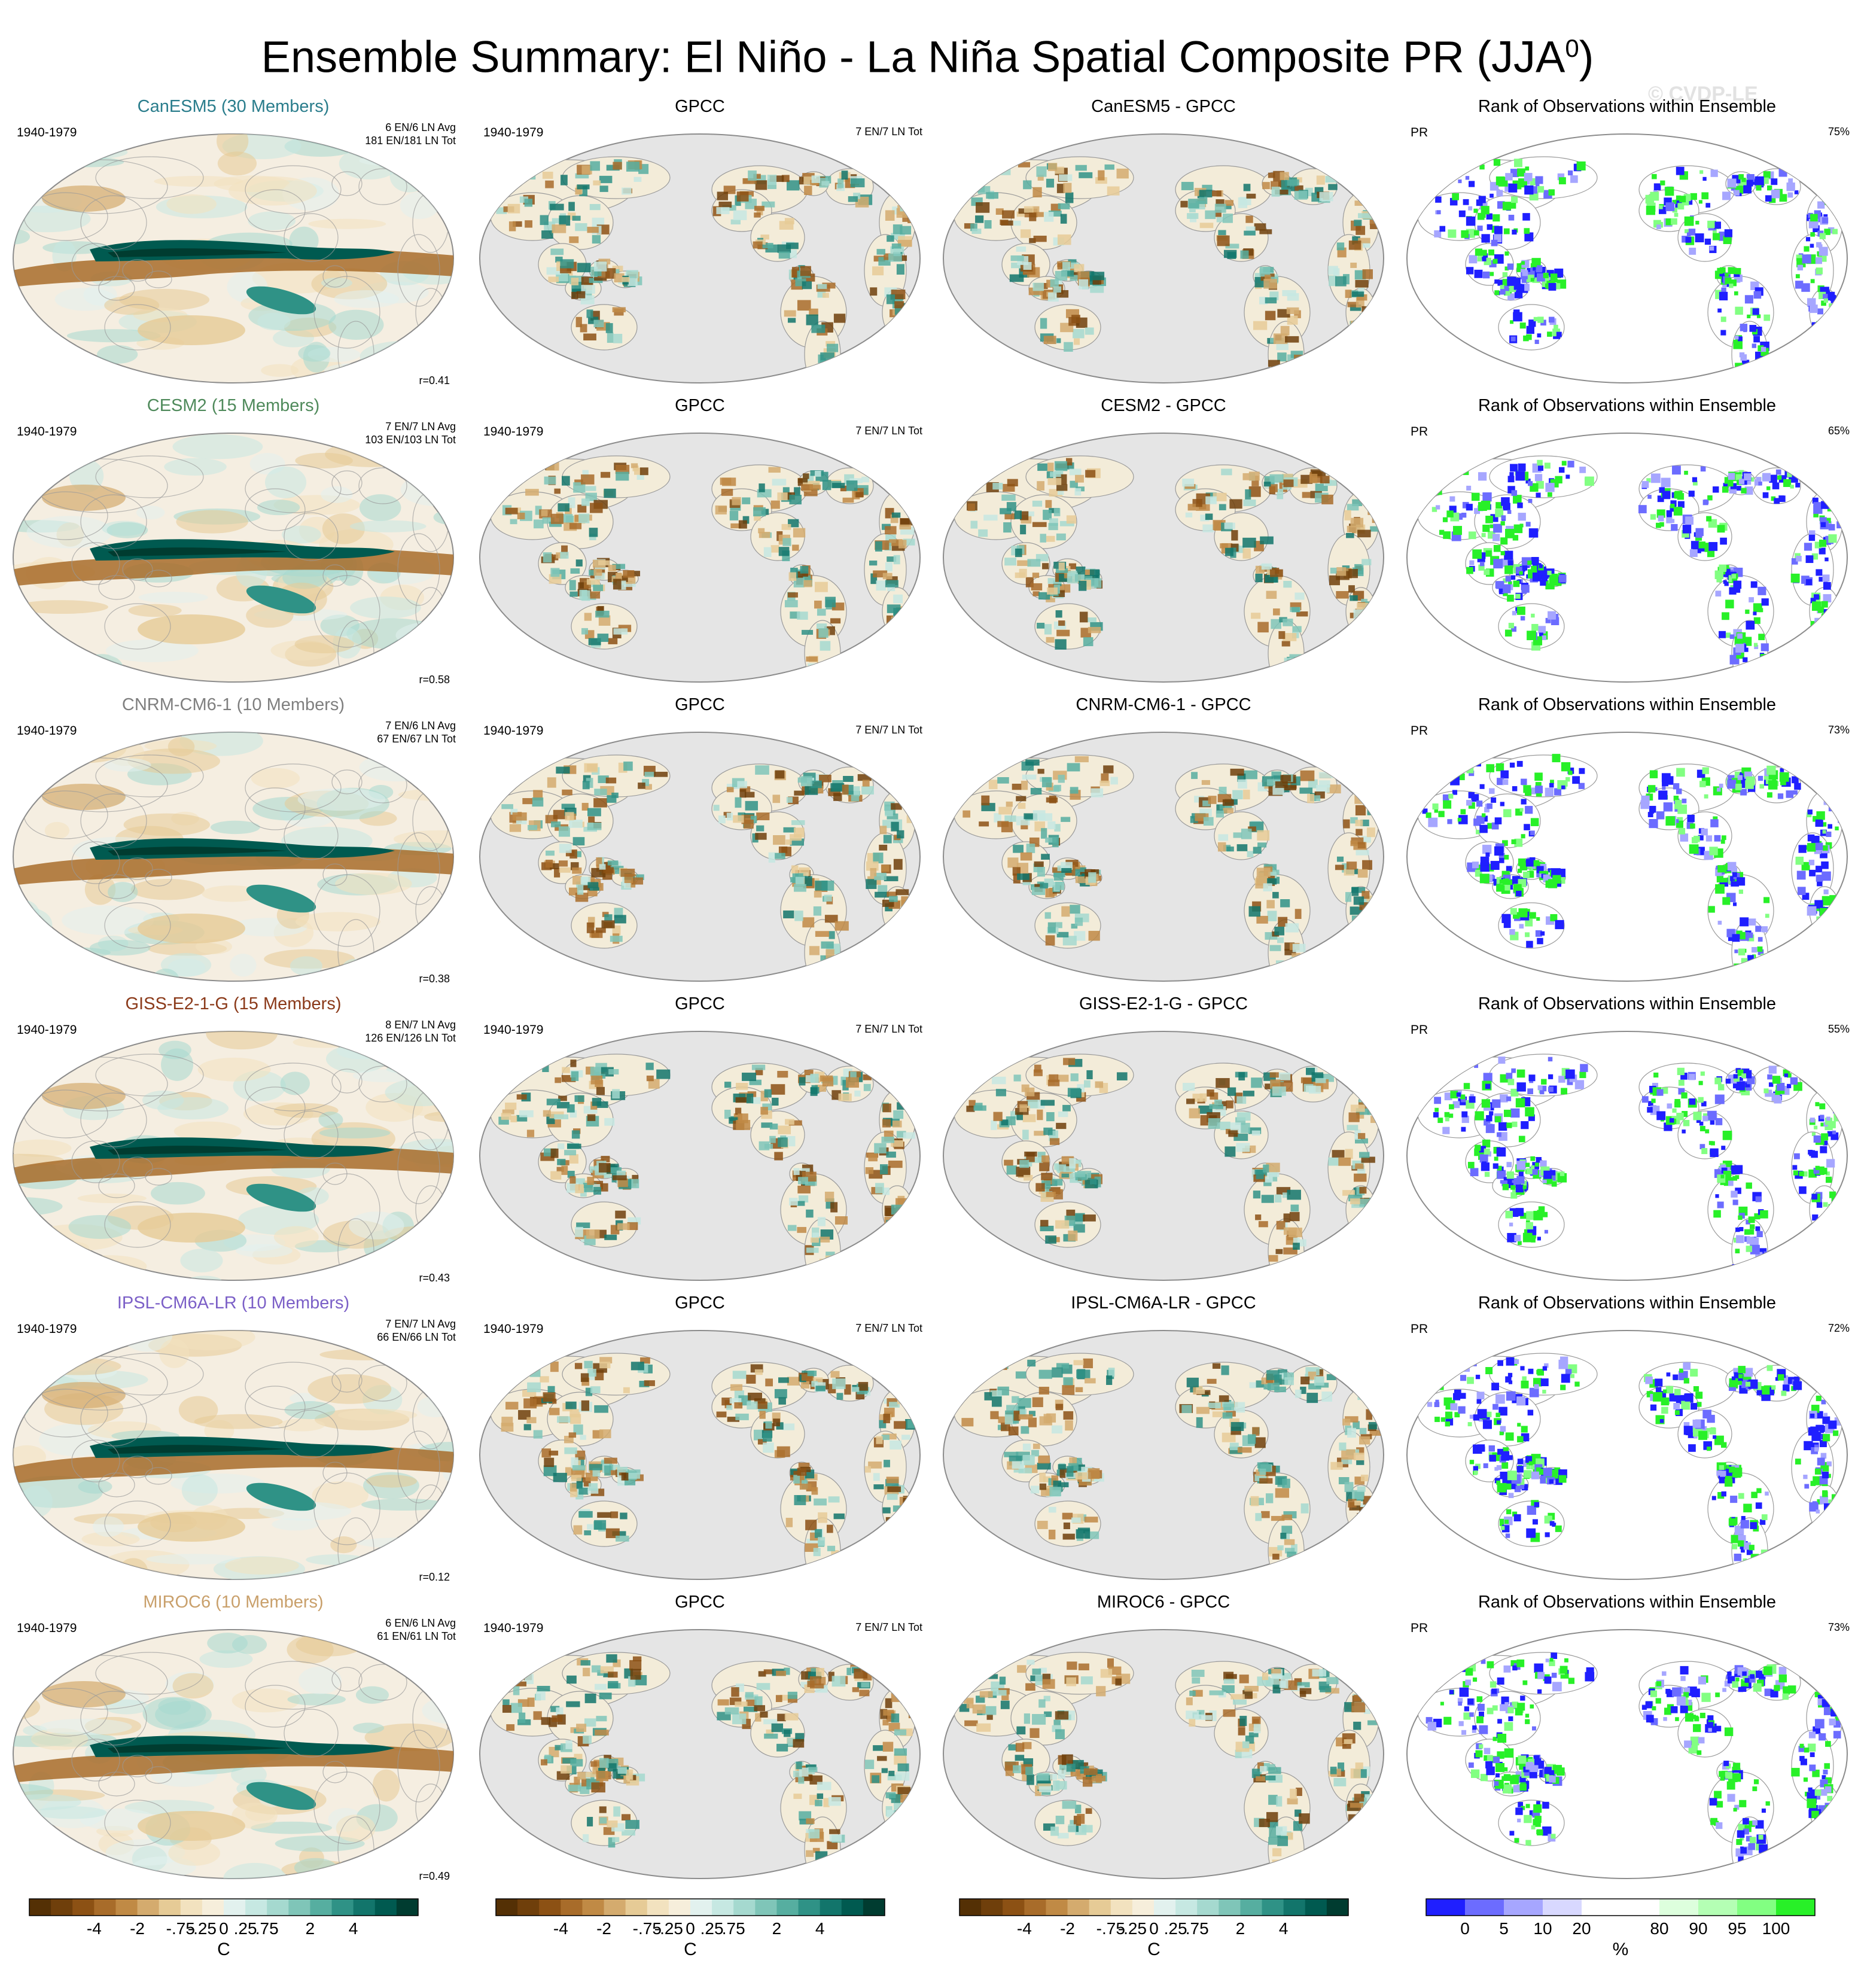 This screenshot has height=1988, width=1855. What do you see at coordinates (1283, 1928) in the screenshot?
I see `colorbar-tick-label: 4` at bounding box center [1283, 1928].